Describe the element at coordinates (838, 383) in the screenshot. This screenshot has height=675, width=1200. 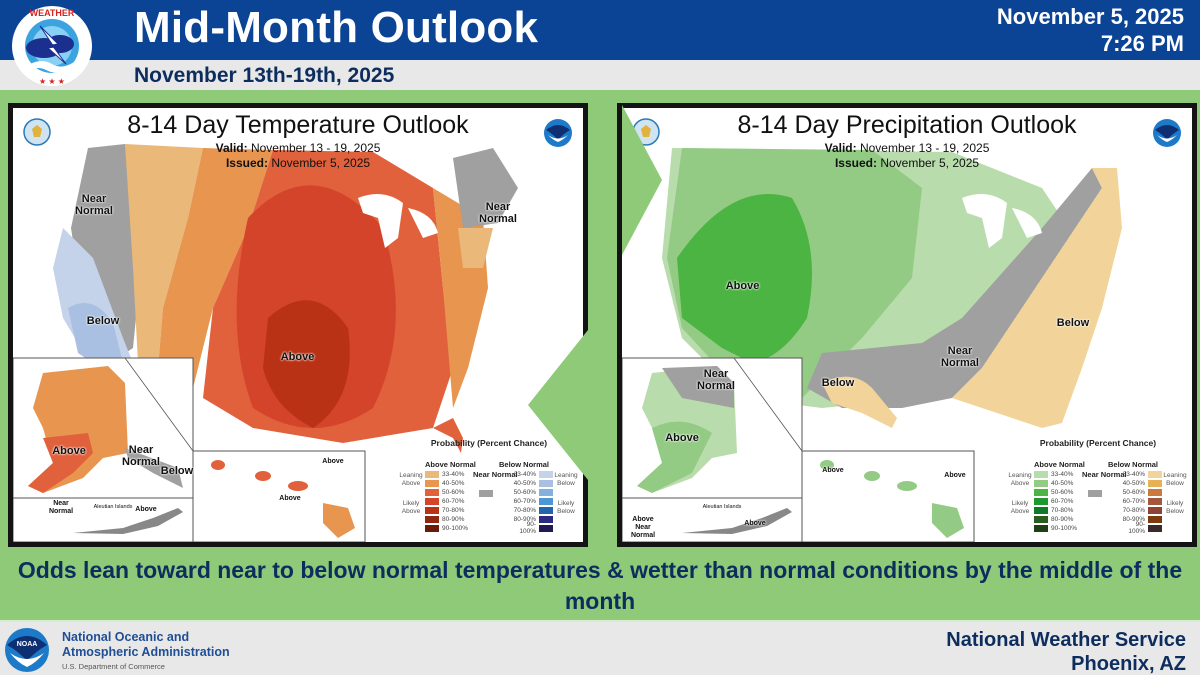
I see `map-label-below-tx: Below` at that location.